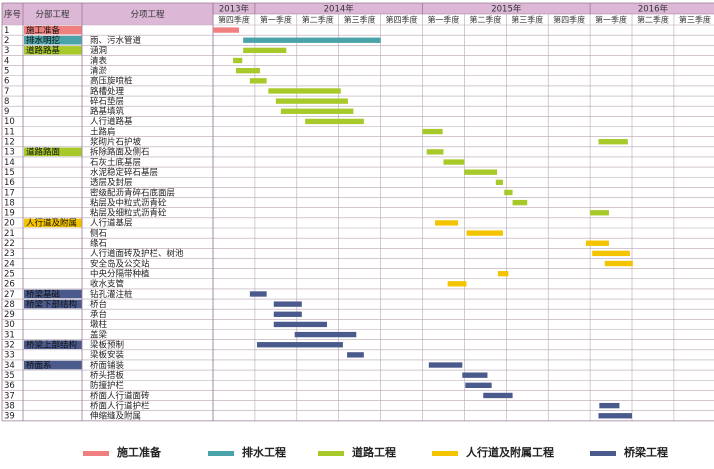 Image resolution: width=714 pixels, height=469 pixels. What do you see at coordinates (111, 121) in the screenshot?
I see `item-label: 人行道路基` at bounding box center [111, 121].